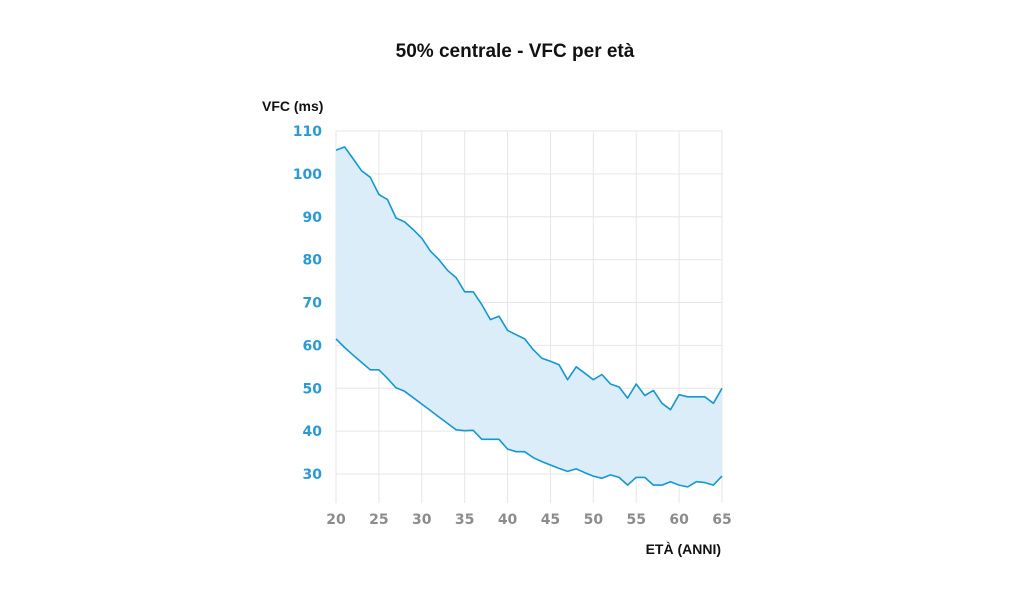 Image resolution: width=1030 pixels, height=608 pixels. Describe the element at coordinates (313, 261) in the screenshot. I see `y-tick-label: 80` at that location.